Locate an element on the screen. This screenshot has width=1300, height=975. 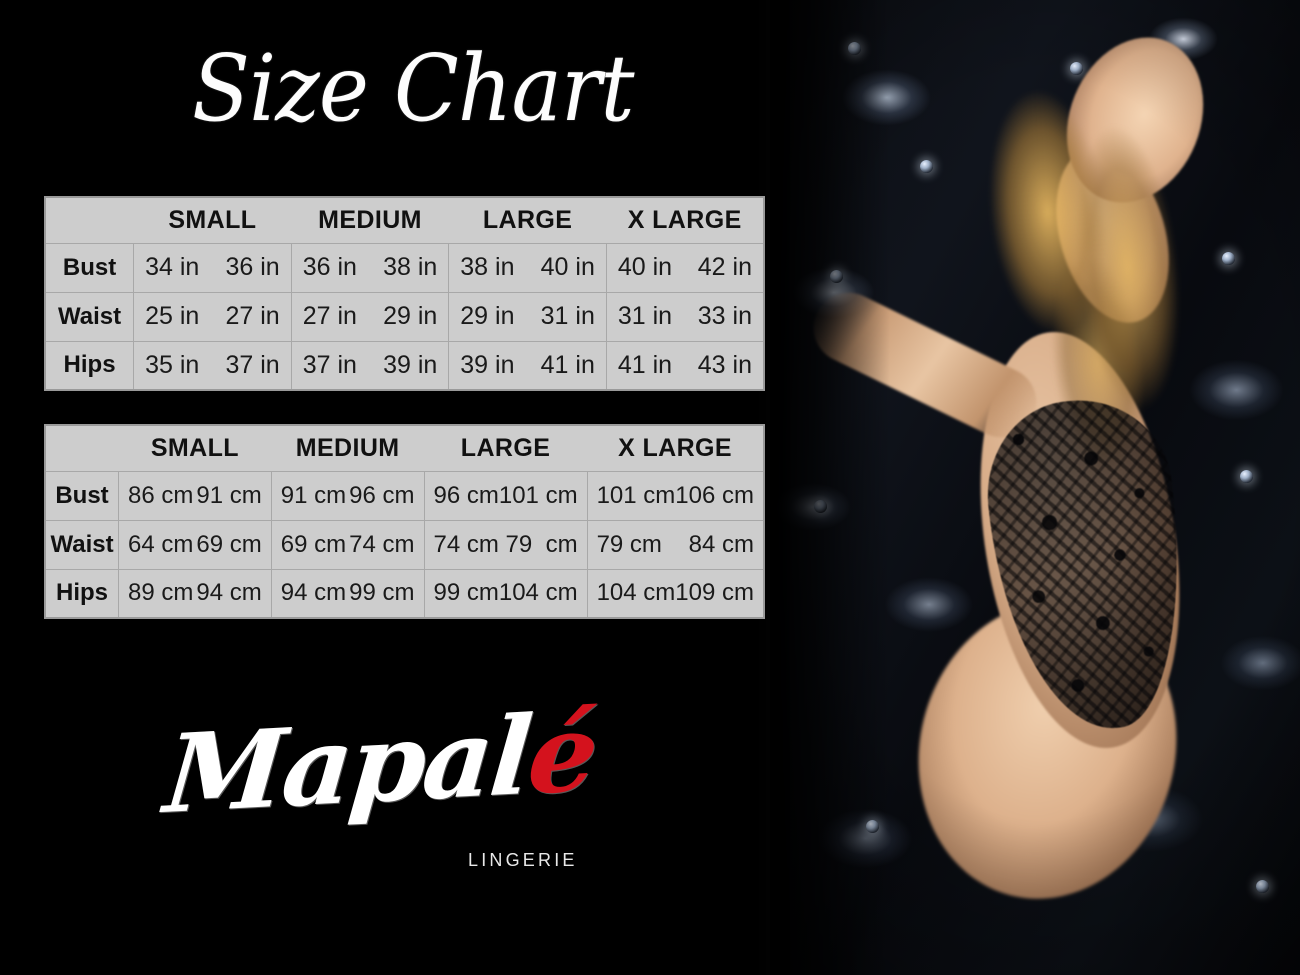
cell-bust-medium: 91 cm 96 cm is located at coordinates (347, 495).